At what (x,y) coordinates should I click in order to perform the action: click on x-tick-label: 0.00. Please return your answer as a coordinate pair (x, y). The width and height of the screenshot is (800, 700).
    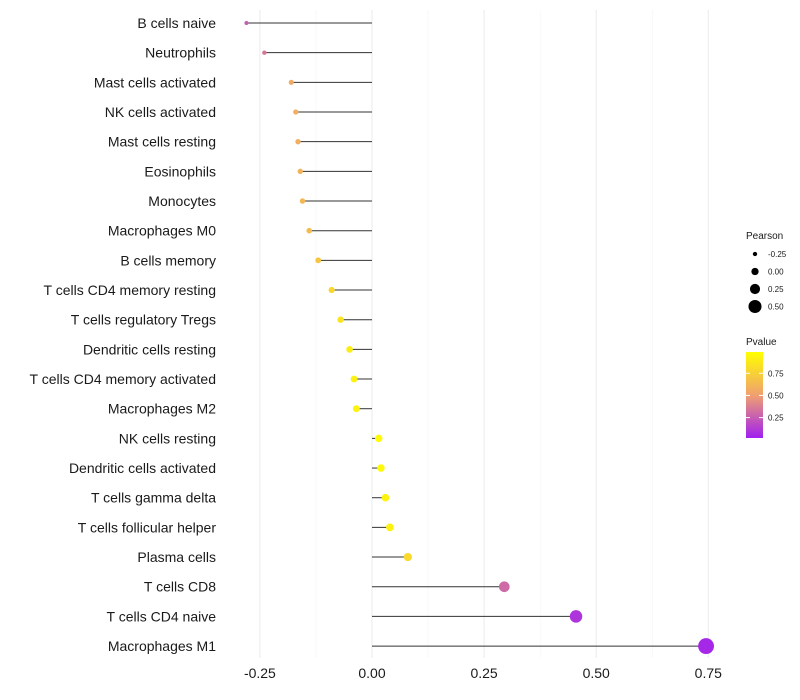
    Looking at the image, I should click on (371, 673).